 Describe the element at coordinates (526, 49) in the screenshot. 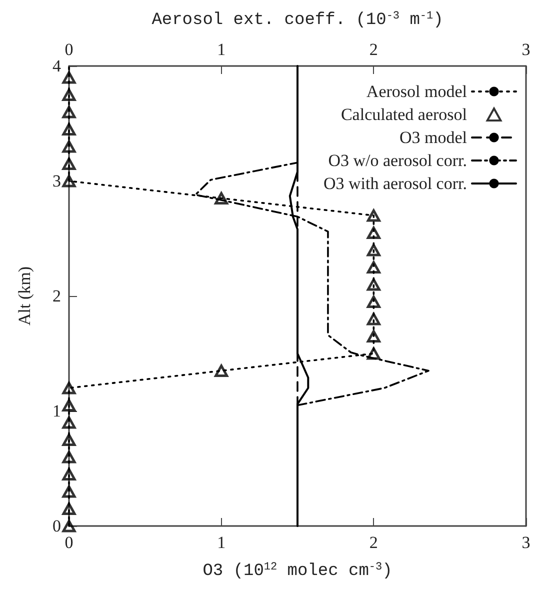

I see `x2-tick-label: 3` at that location.